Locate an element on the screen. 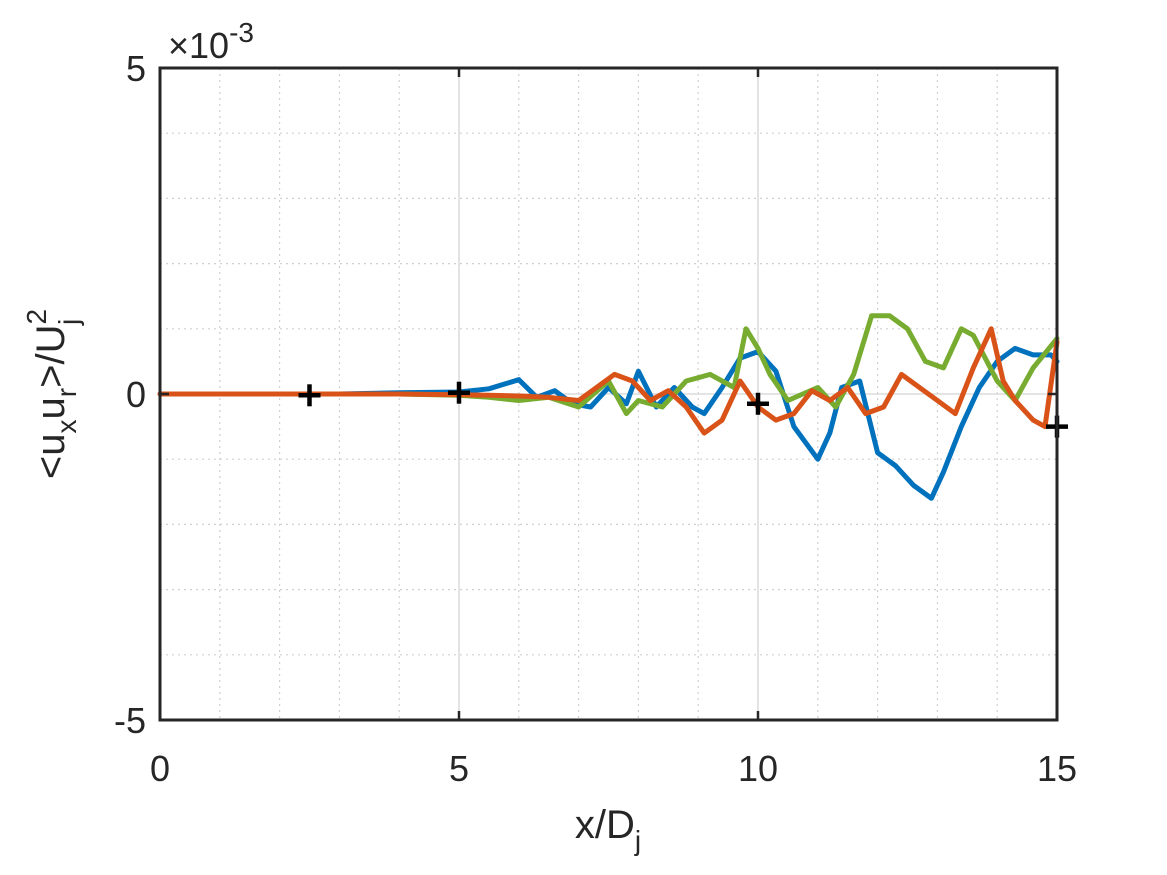 The height and width of the screenshot is (875, 1167). y-exponent-label: ×10⁻³ is located at coordinates (211, 41).